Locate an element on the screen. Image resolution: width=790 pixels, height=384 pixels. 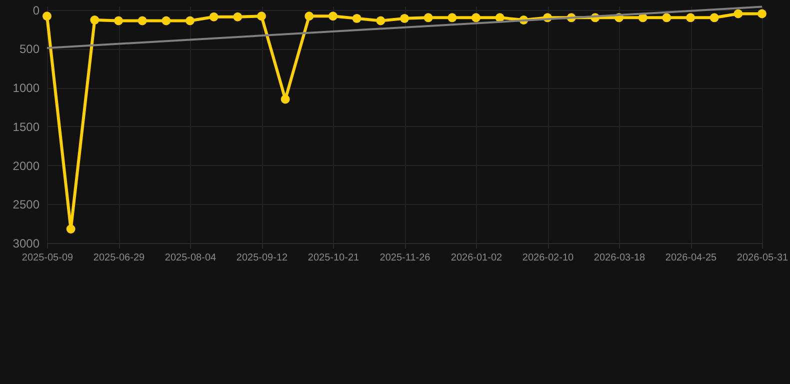
x-tick-label: 2025-11-26 is located at coordinates (405, 258).